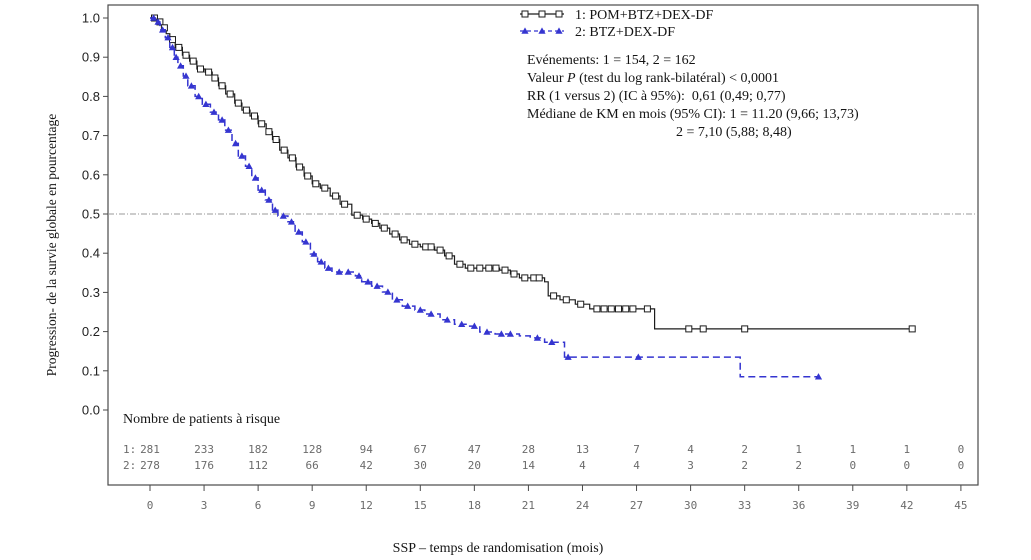 The image size is (1031, 560). I want to click on risk-count: 2, so click(744, 449).